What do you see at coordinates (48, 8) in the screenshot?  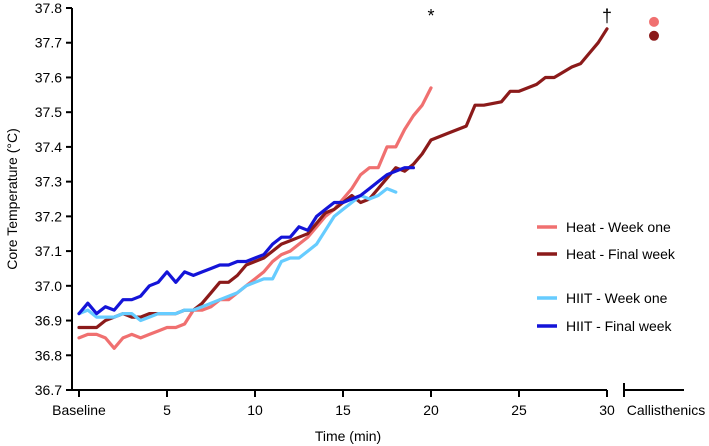 I see `y-tick-label-37.8: 37.8` at bounding box center [48, 8].